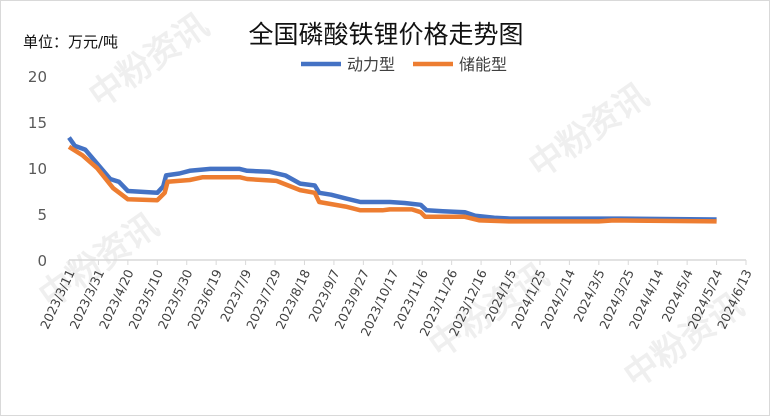 The image size is (770, 416). Describe the element at coordinates (37, 123) in the screenshot. I see `y-tick-label: 15` at that location.